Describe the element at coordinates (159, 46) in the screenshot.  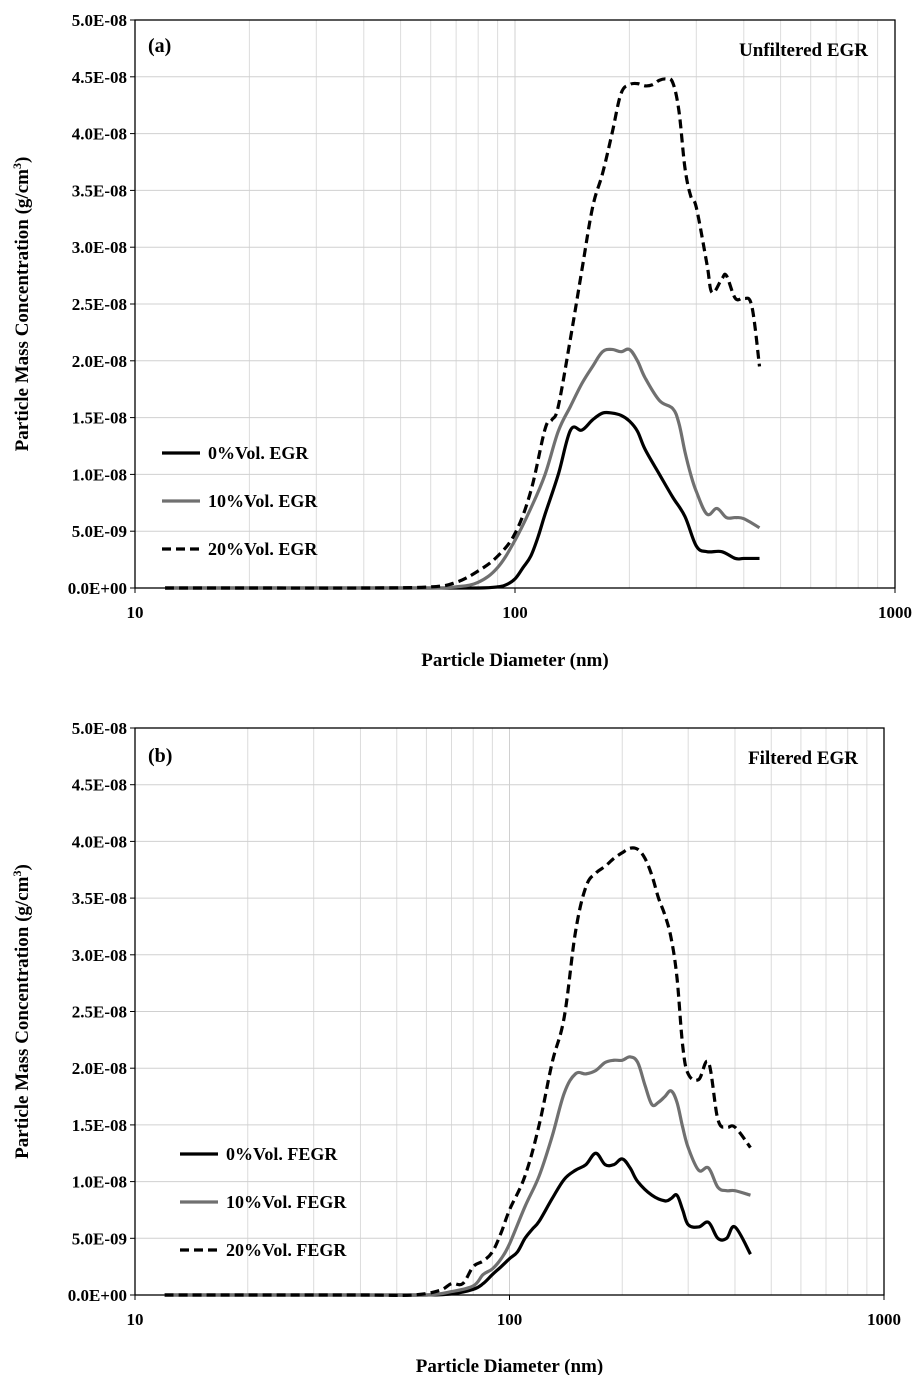
I see `panel-label: (a)` at that location.